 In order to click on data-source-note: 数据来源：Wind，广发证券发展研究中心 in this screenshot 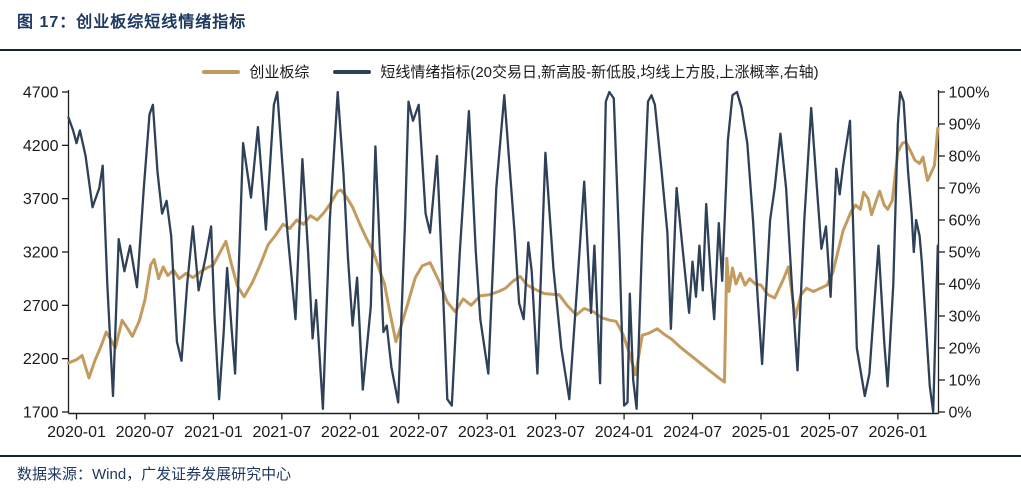, I will do `click(154, 474)`.